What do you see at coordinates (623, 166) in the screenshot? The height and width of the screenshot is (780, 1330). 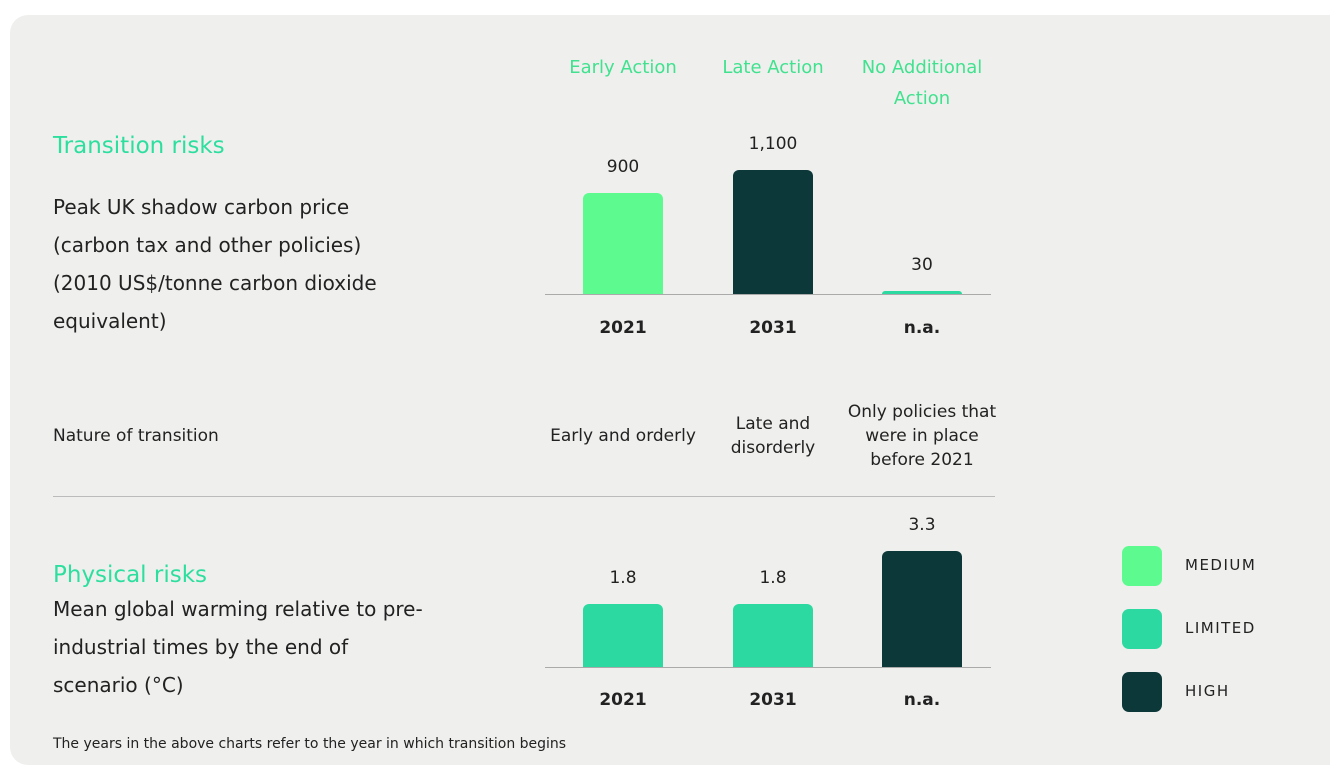 I see `value-label: 900` at bounding box center [623, 166].